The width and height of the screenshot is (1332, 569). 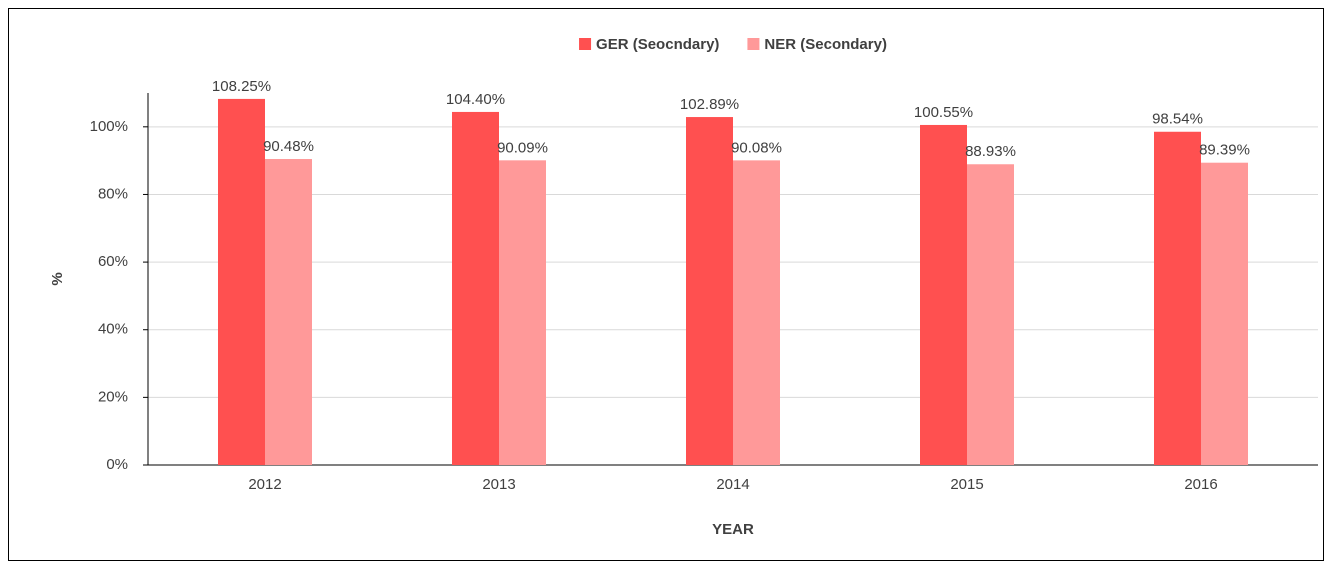 I want to click on y-axis-title: %, so click(x=57, y=278).